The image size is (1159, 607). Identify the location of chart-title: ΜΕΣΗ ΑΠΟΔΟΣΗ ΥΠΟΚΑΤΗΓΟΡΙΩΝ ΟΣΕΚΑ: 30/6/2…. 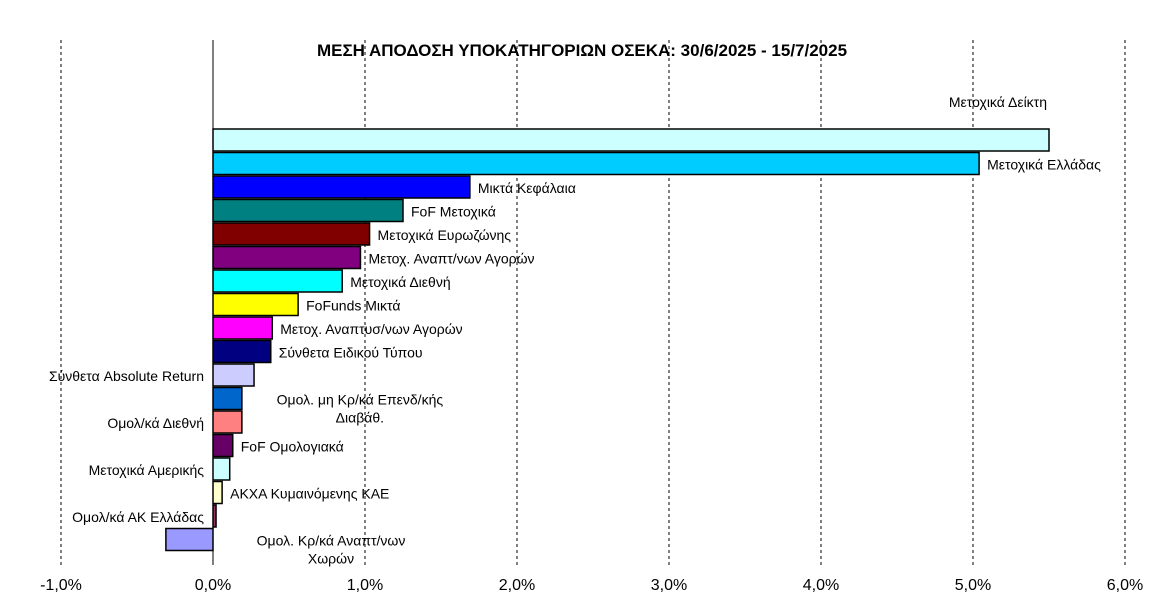
(582, 50).